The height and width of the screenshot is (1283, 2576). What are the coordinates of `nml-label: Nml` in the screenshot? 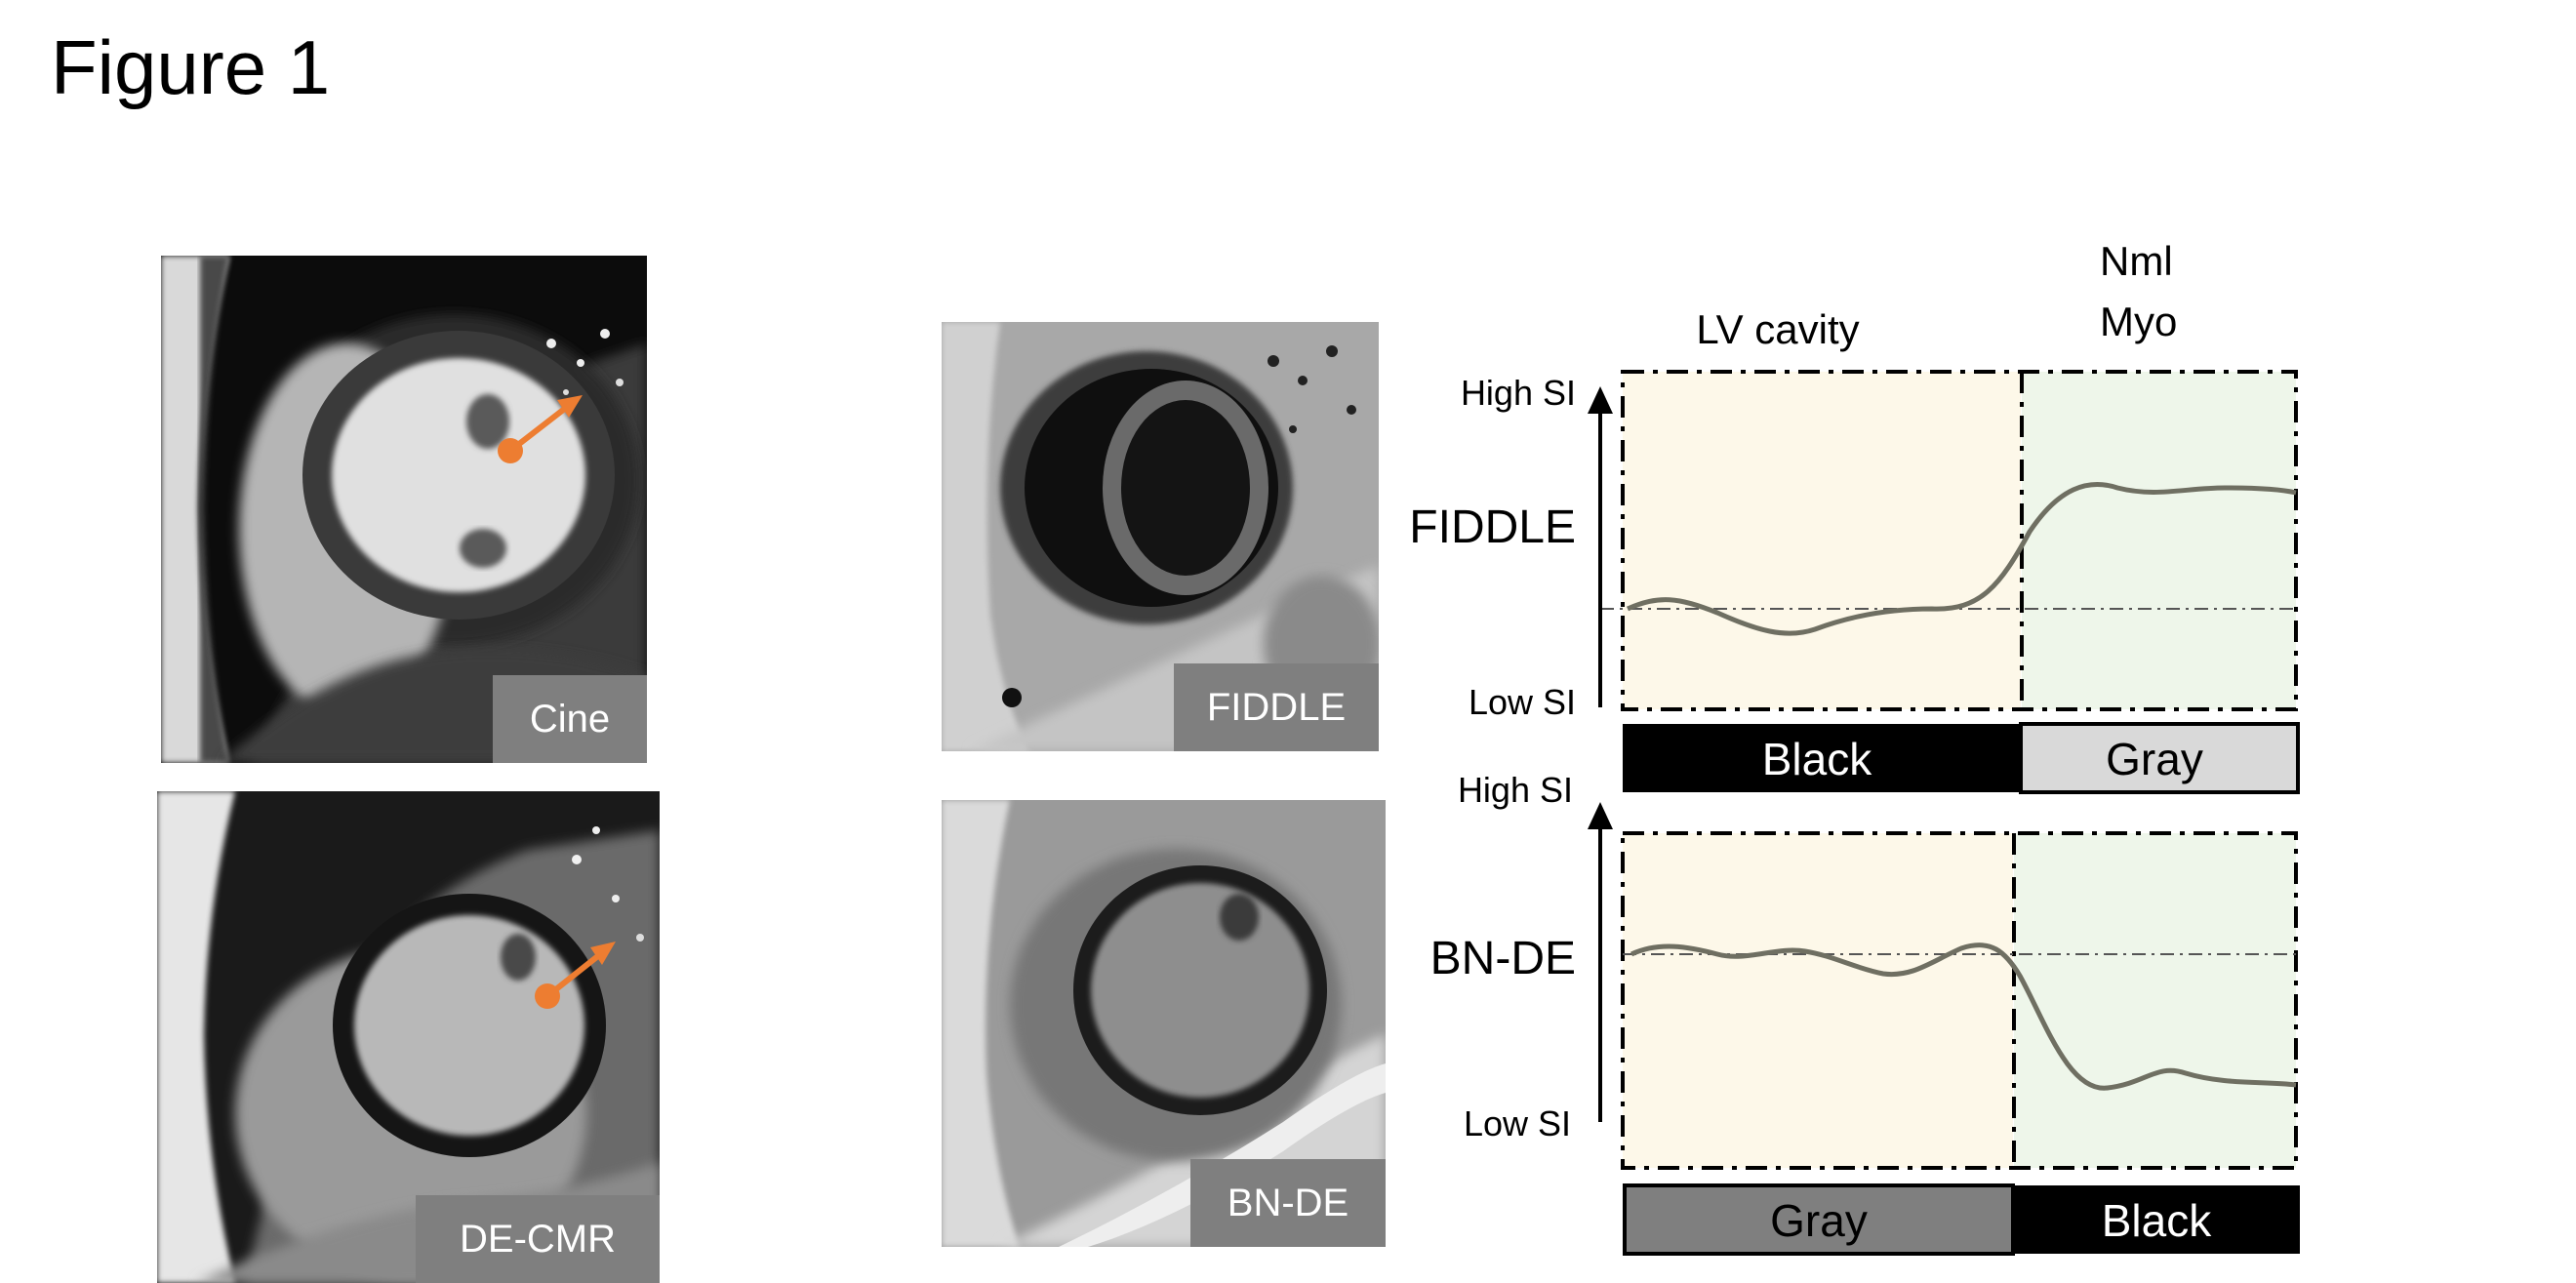 It's located at (2136, 261).